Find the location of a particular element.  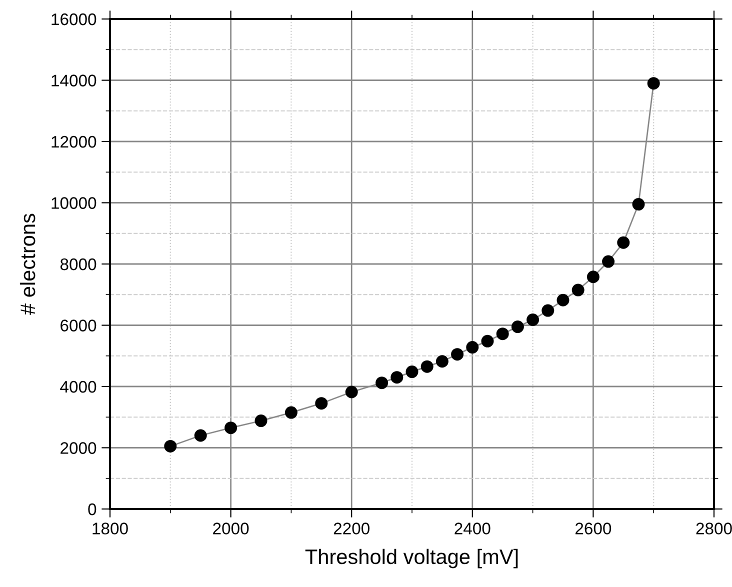

x-tick-label: 2000 is located at coordinates (231, 528).